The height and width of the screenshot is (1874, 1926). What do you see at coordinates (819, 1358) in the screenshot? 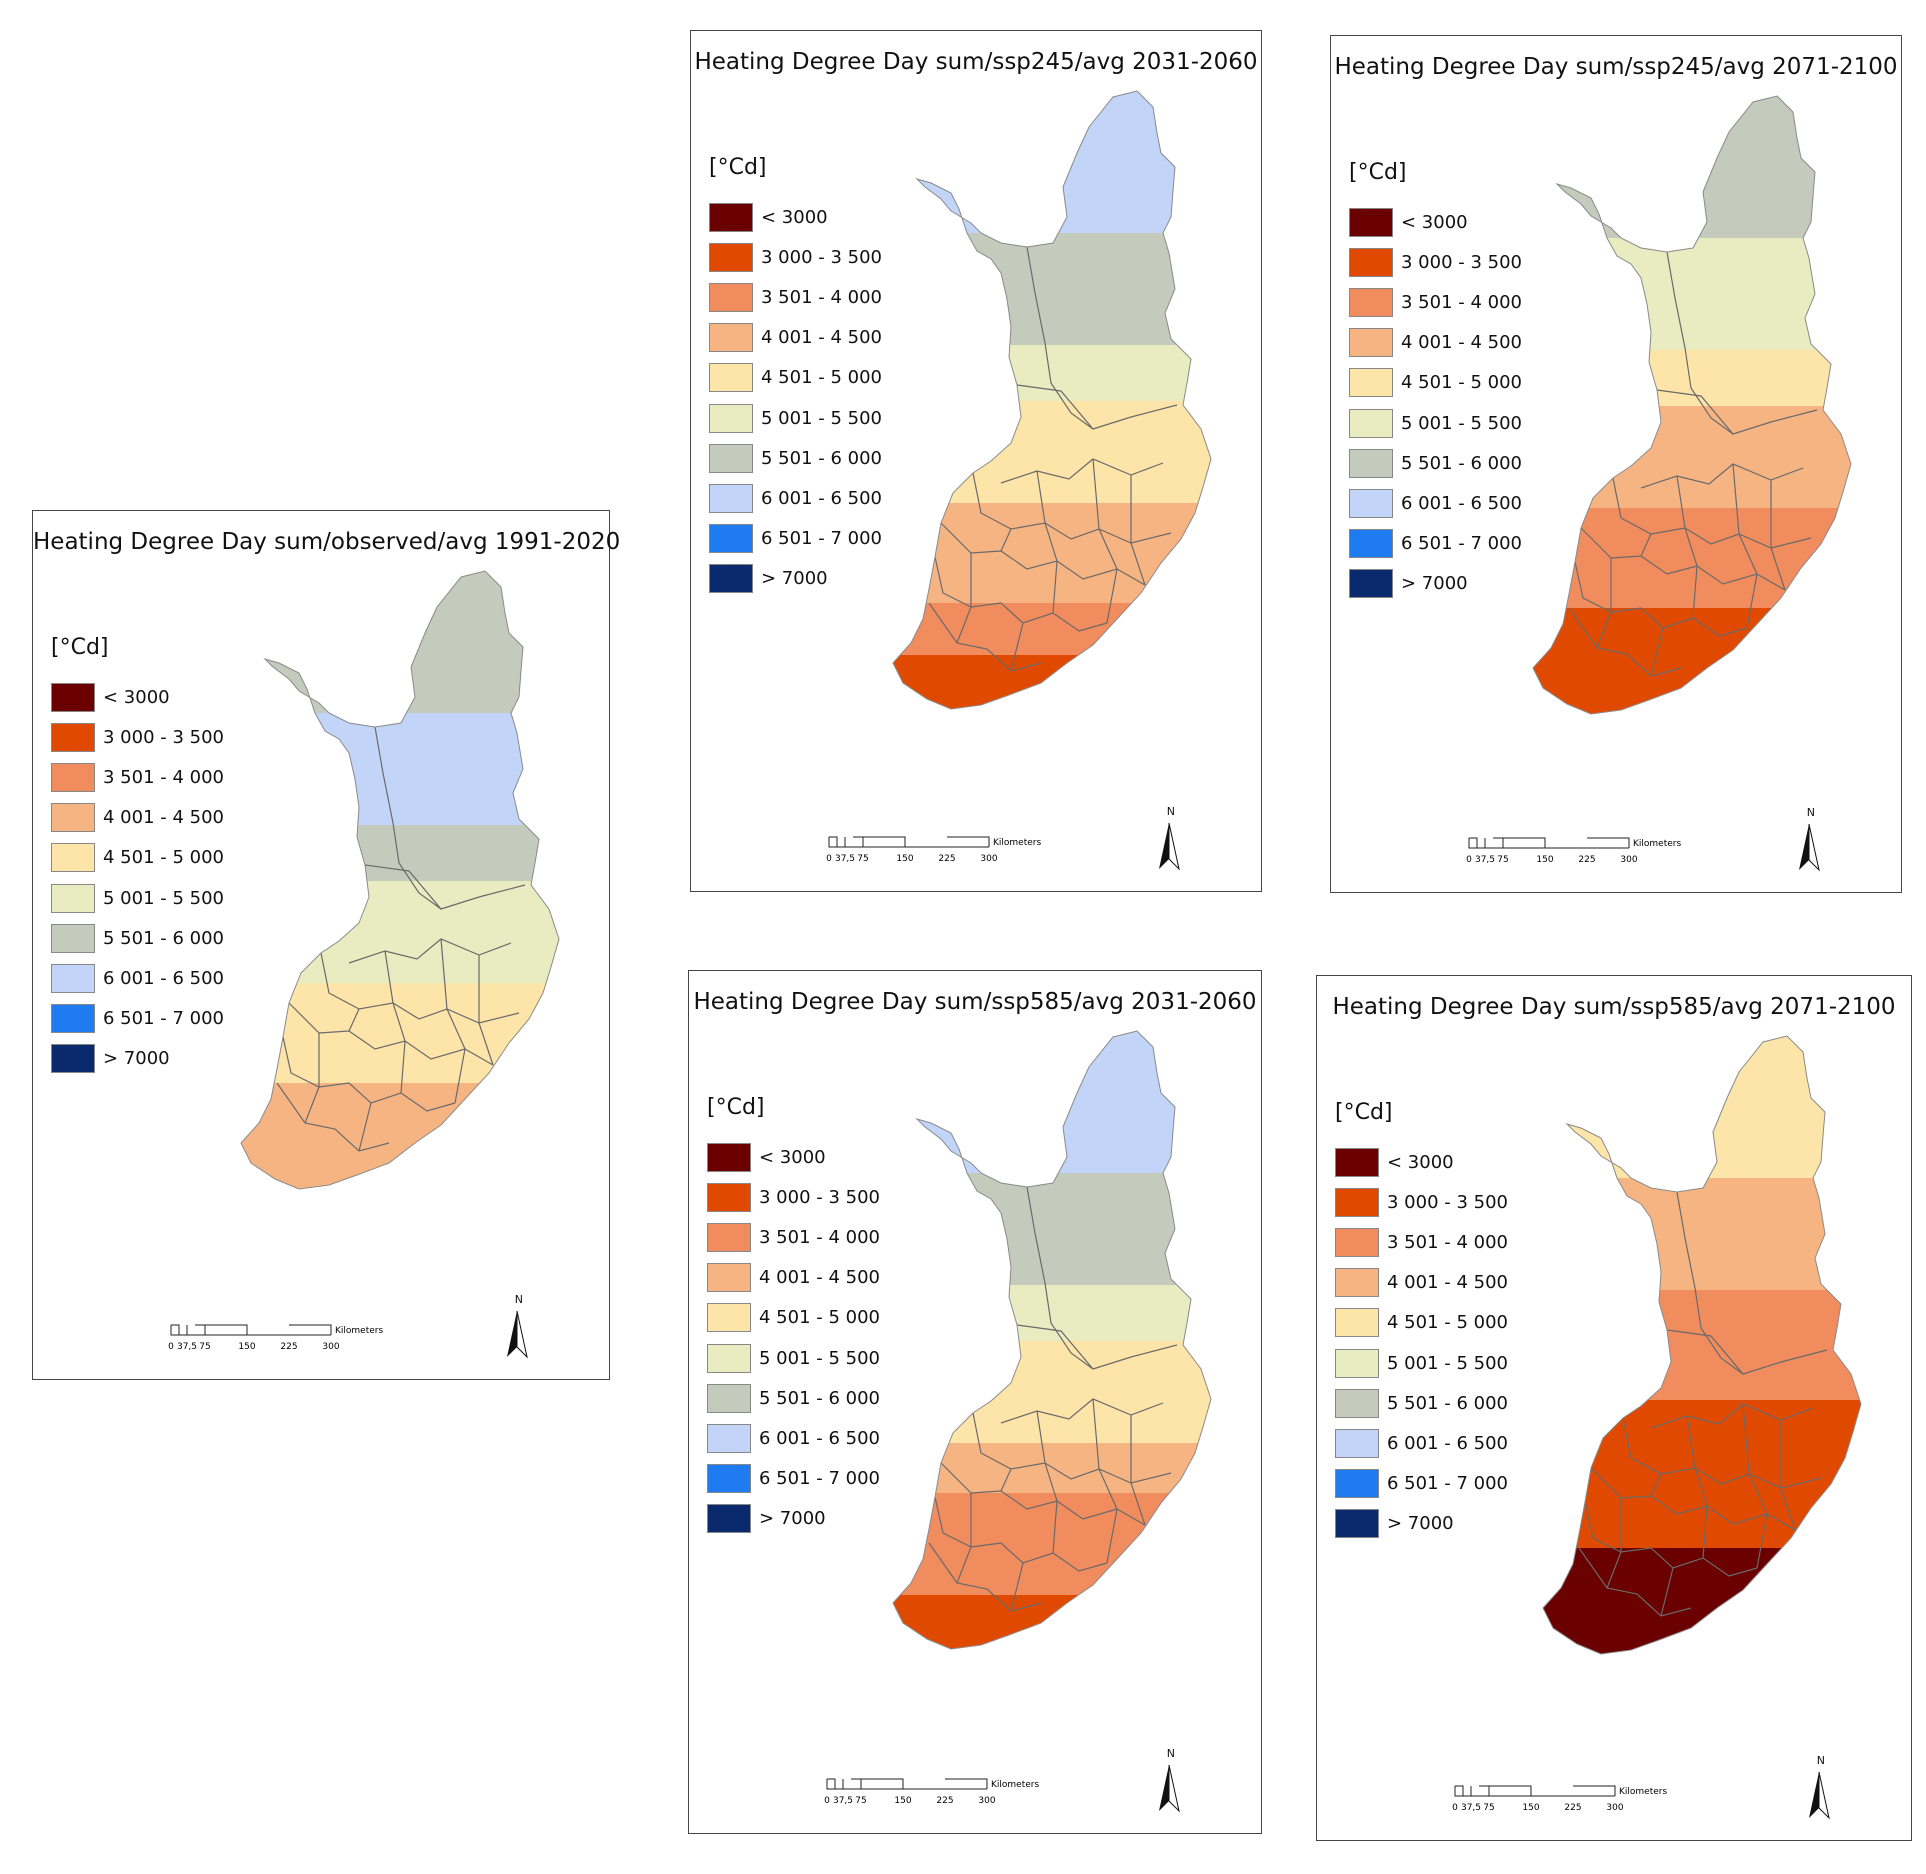
I see `legend-label: 5 001 - 5 500` at bounding box center [819, 1358].